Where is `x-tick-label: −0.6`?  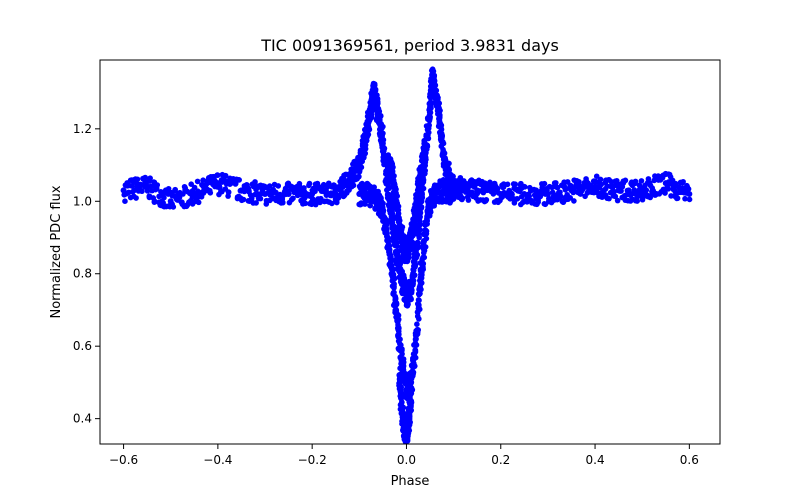
x-tick-label: −0.6 is located at coordinates (123, 460).